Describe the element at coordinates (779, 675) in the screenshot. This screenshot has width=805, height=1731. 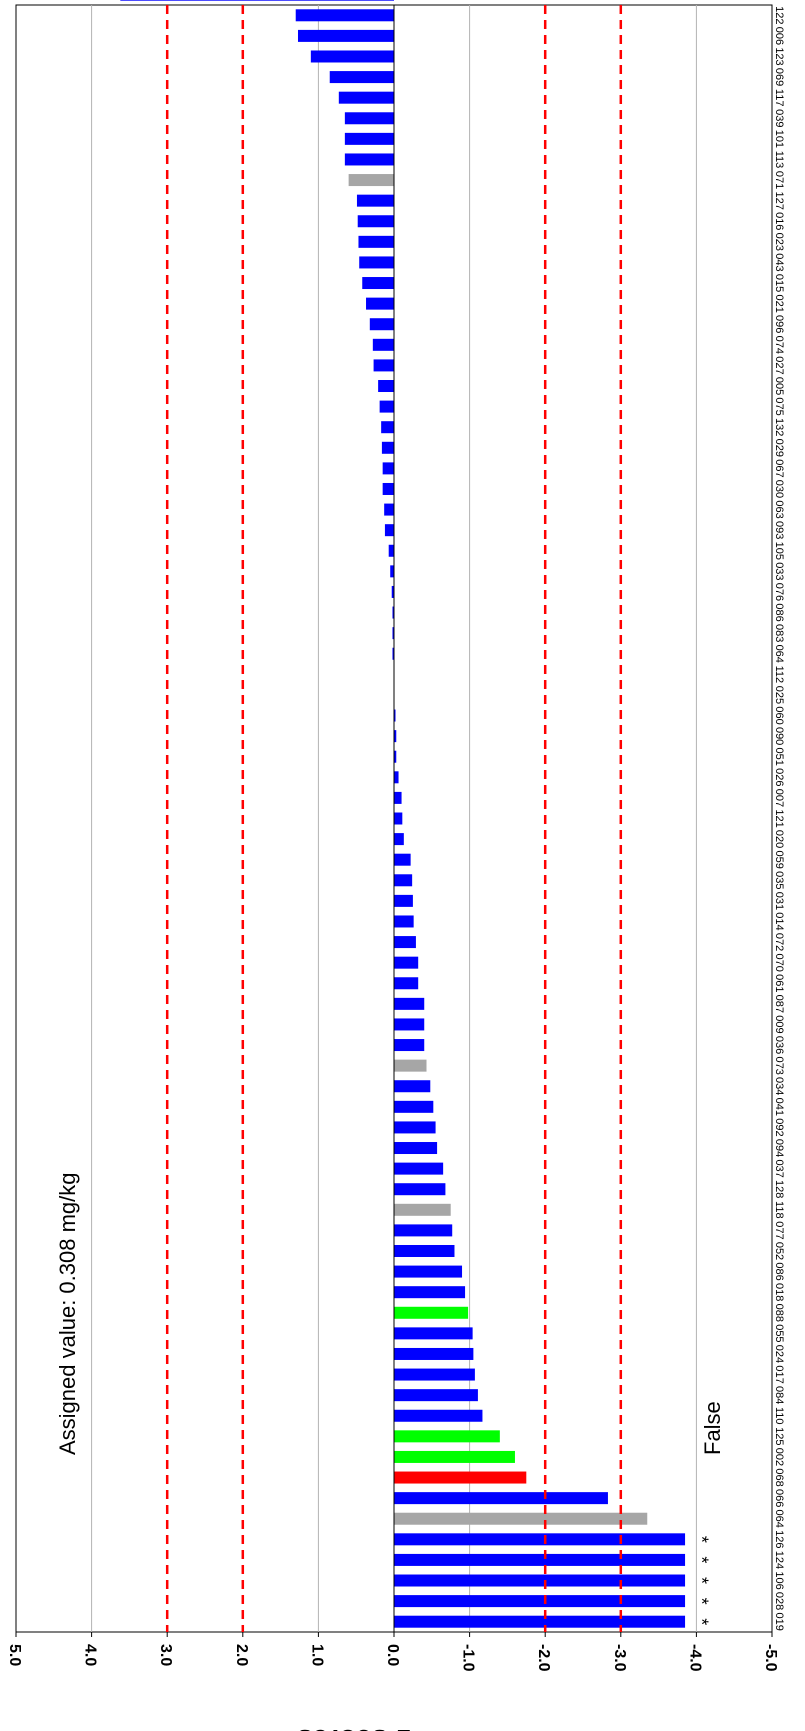
I see `category-label: 112` at that location.